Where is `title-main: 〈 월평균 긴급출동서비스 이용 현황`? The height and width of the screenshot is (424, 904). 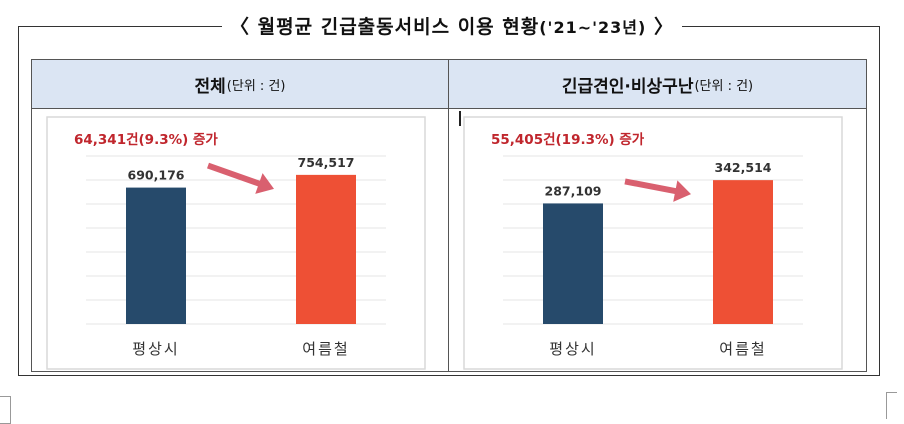
title-main: 〈 월평균 긴급출동서비스 이용 현황 is located at coordinates (385, 27).